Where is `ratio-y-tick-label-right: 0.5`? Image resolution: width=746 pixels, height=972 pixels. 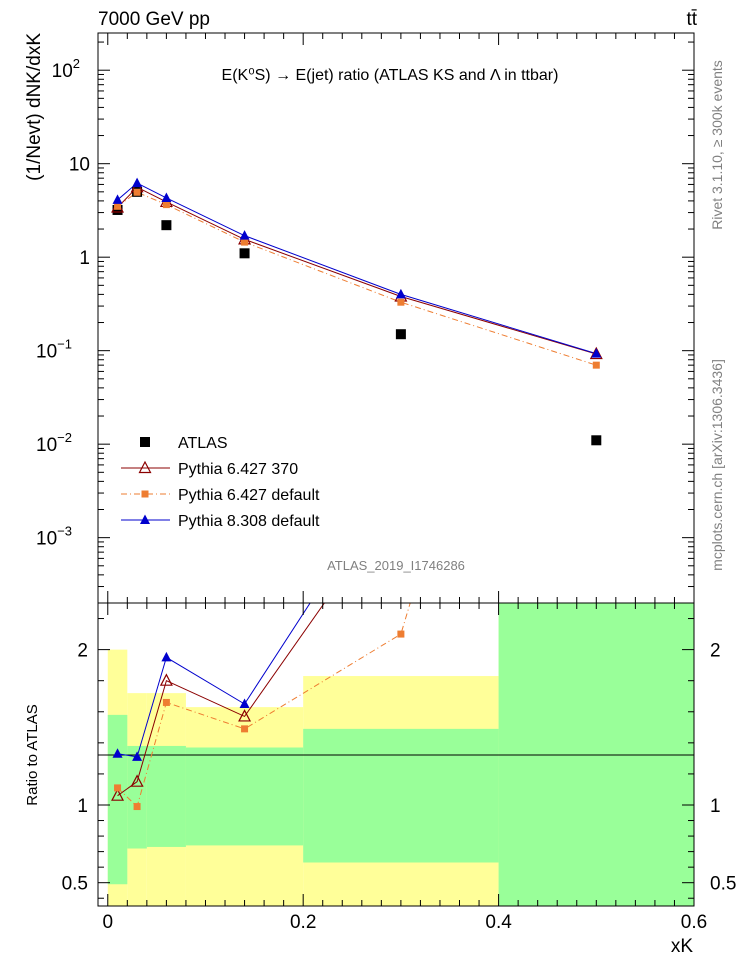
ratio-y-tick-label-right: 0.5 is located at coordinates (723, 884).